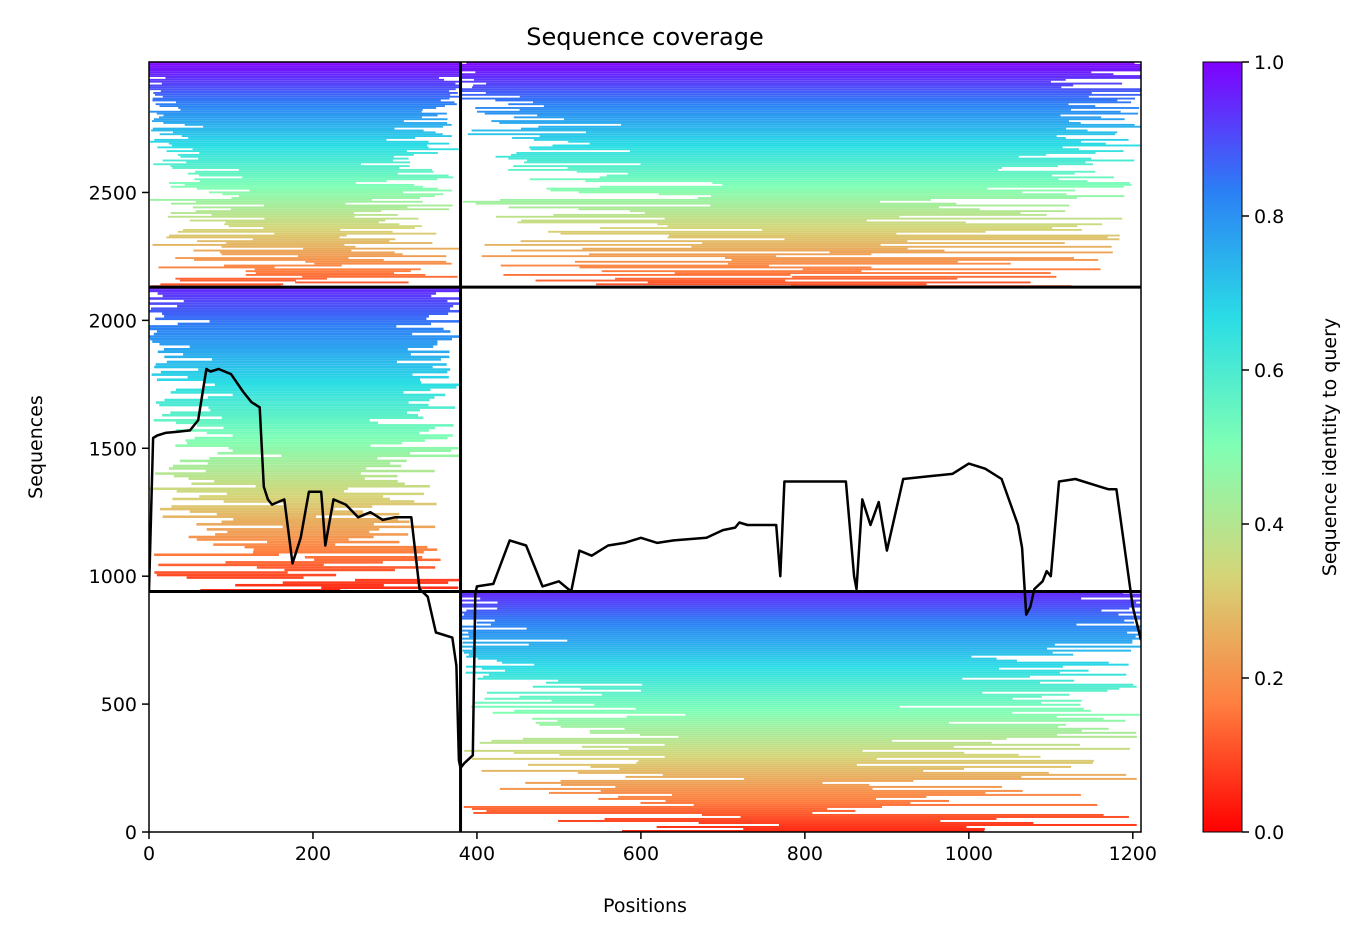 This screenshot has height=939, width=1364. What do you see at coordinates (1269, 371) in the screenshot?
I see `colorbar-tick-label: 0.6` at bounding box center [1269, 371].